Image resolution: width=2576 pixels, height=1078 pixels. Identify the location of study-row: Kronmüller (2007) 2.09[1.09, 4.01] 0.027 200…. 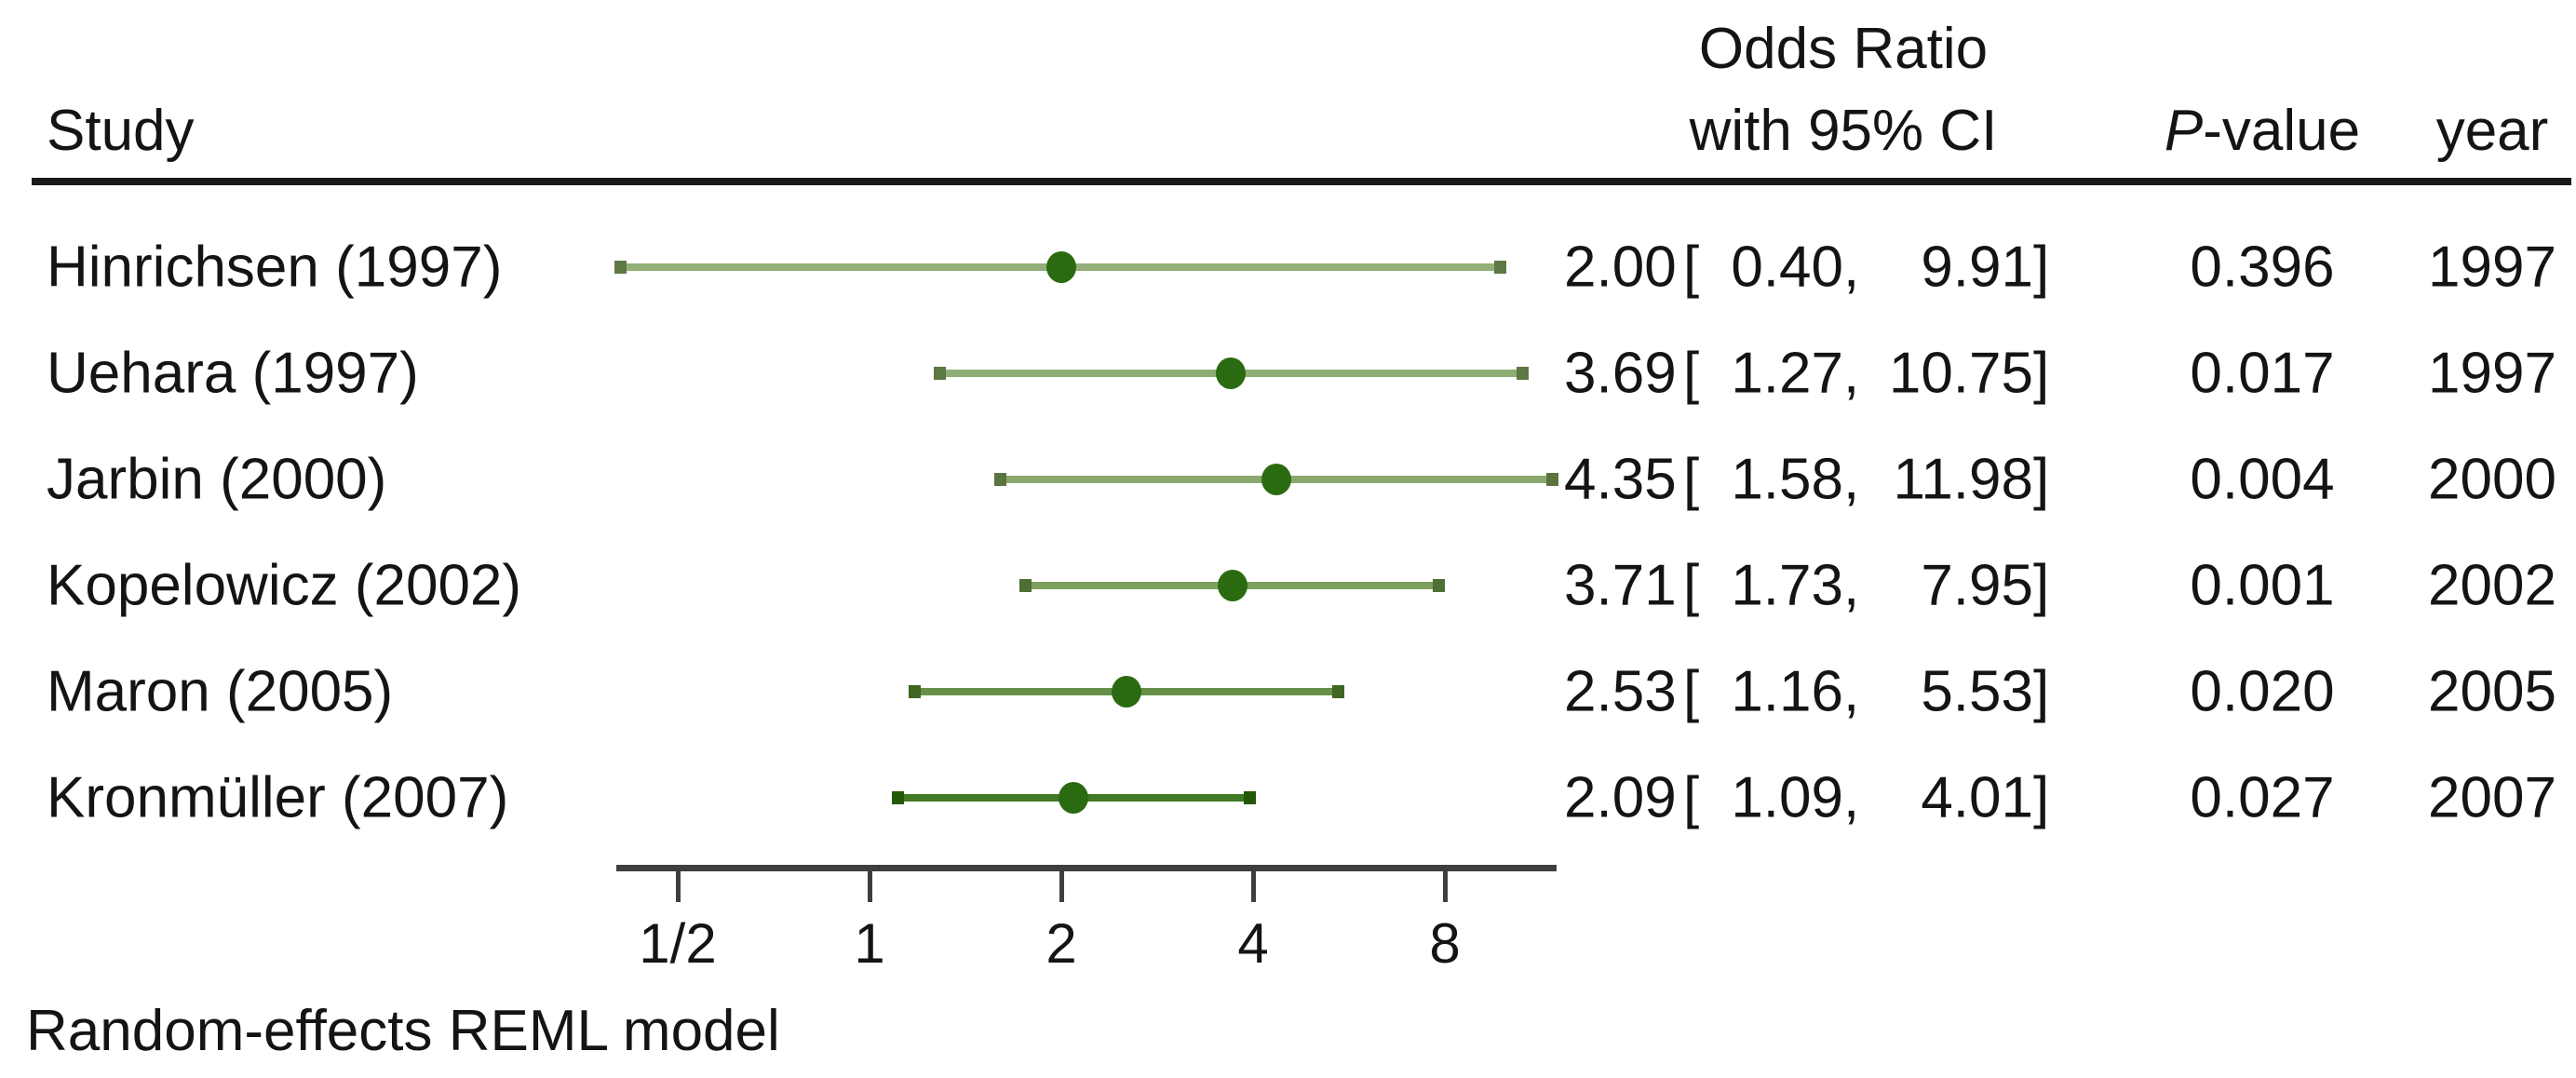
(1288, 798).